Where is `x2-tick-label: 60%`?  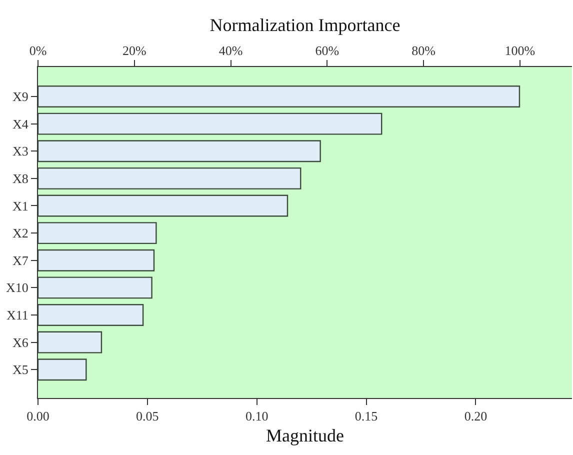 x2-tick-label: 60% is located at coordinates (327, 50).